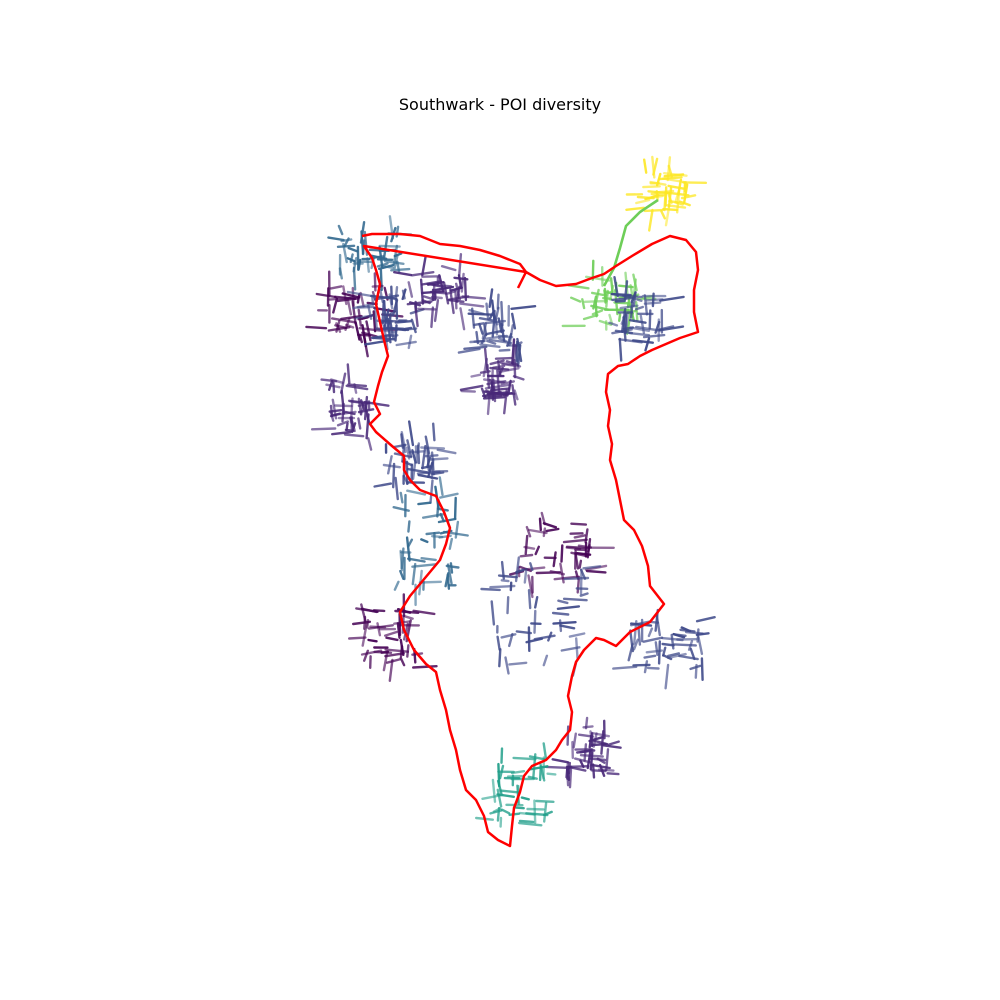 This screenshot has height=1000, width=1000. What do you see at coordinates (492, 377) in the screenshot?
I see `street-cluster-central-north-b` at bounding box center [492, 377].